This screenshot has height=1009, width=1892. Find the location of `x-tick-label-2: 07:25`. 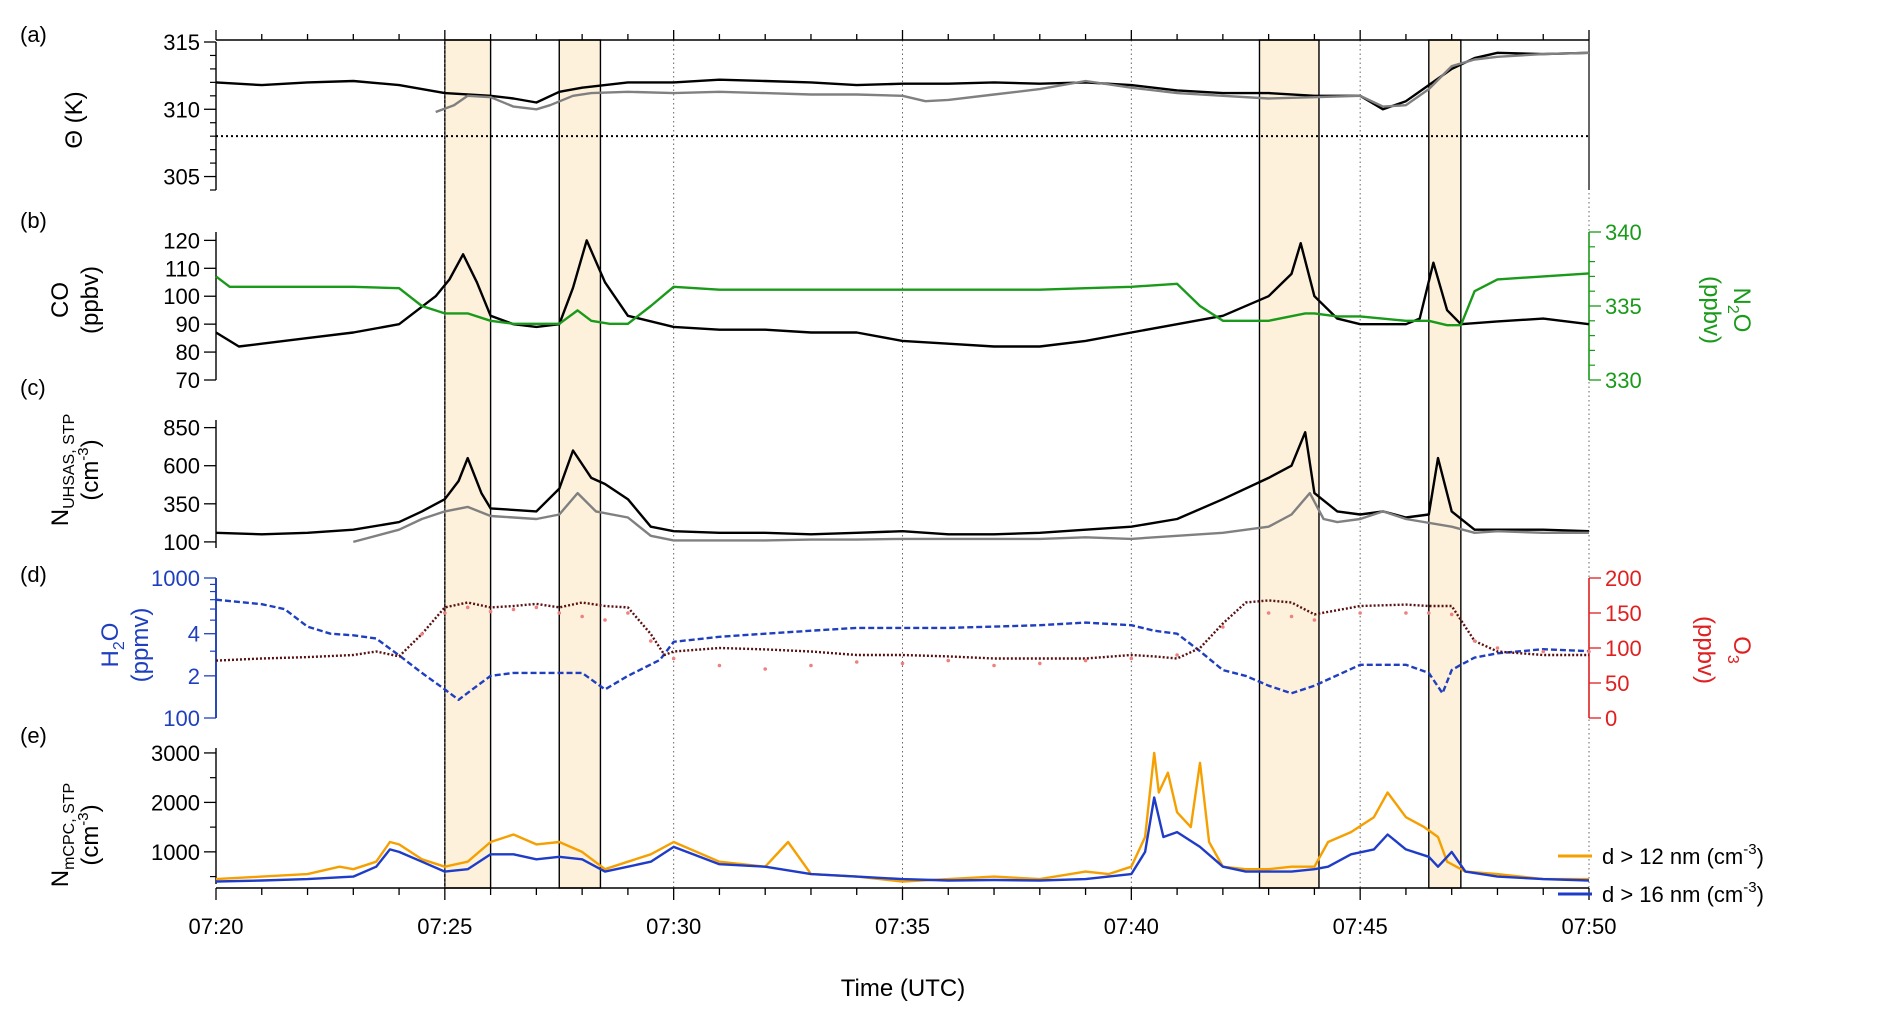

x-tick-label-2: 07:25 is located at coordinates (444, 926).